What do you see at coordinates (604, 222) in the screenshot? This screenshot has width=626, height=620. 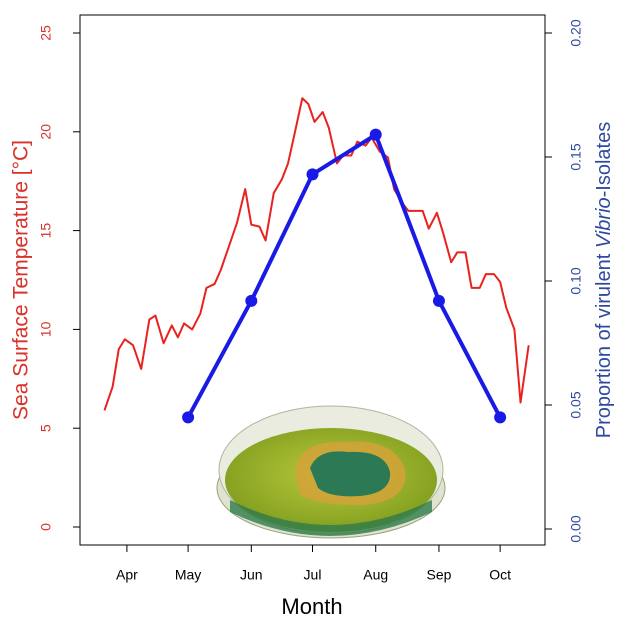 I see `y2-title-part: Vibrio` at bounding box center [604, 222].